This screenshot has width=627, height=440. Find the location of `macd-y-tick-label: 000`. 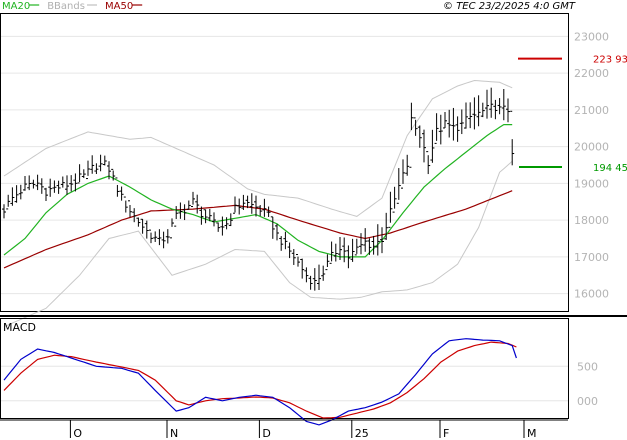

macd-y-tick-label: 000 is located at coordinates (587, 401).